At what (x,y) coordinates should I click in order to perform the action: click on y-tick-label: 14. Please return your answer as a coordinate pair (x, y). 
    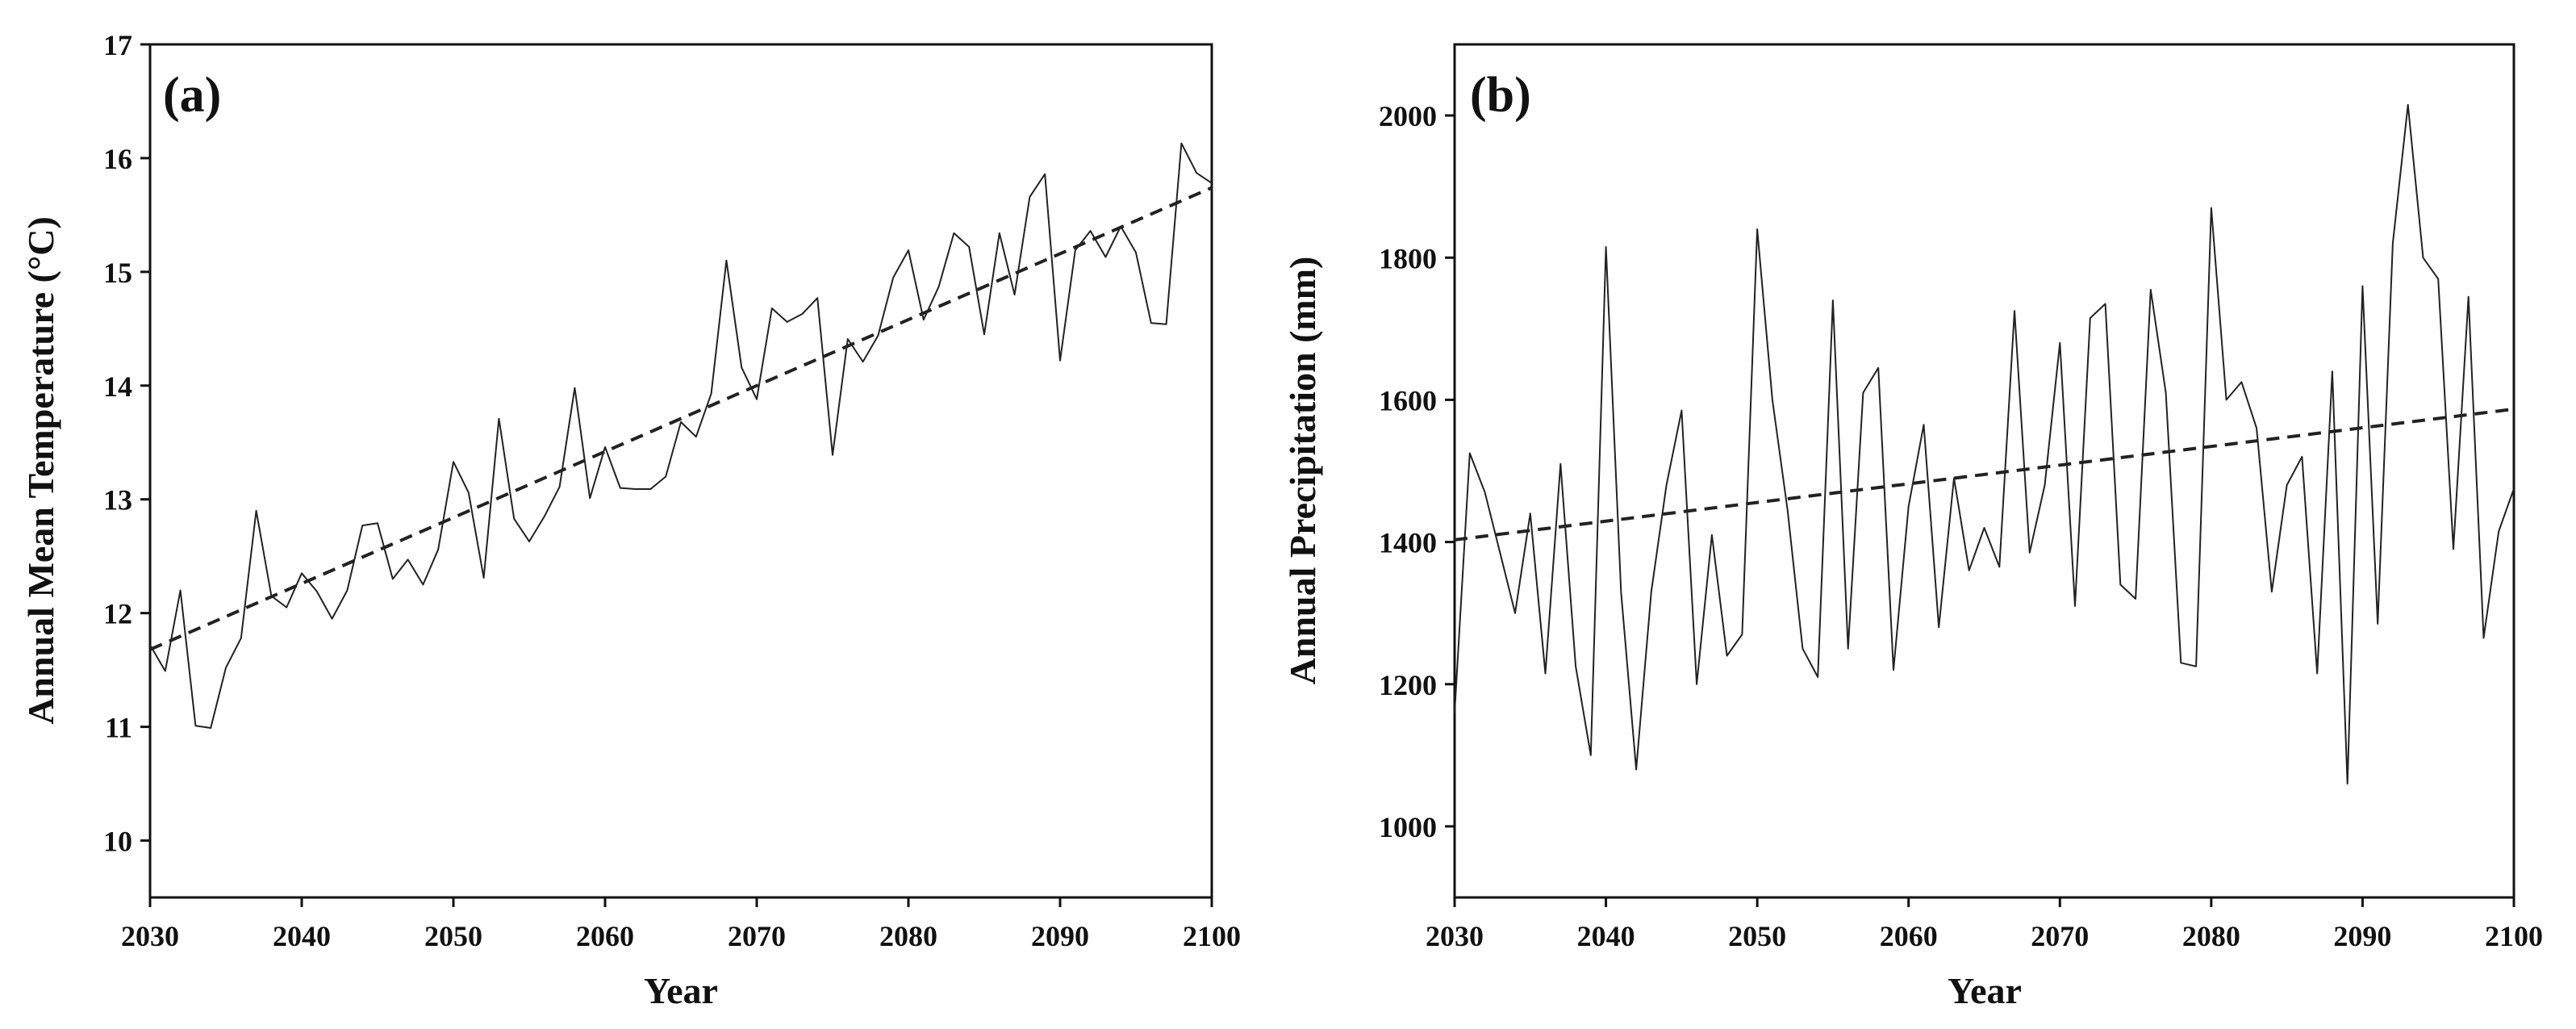
    Looking at the image, I should click on (118, 386).